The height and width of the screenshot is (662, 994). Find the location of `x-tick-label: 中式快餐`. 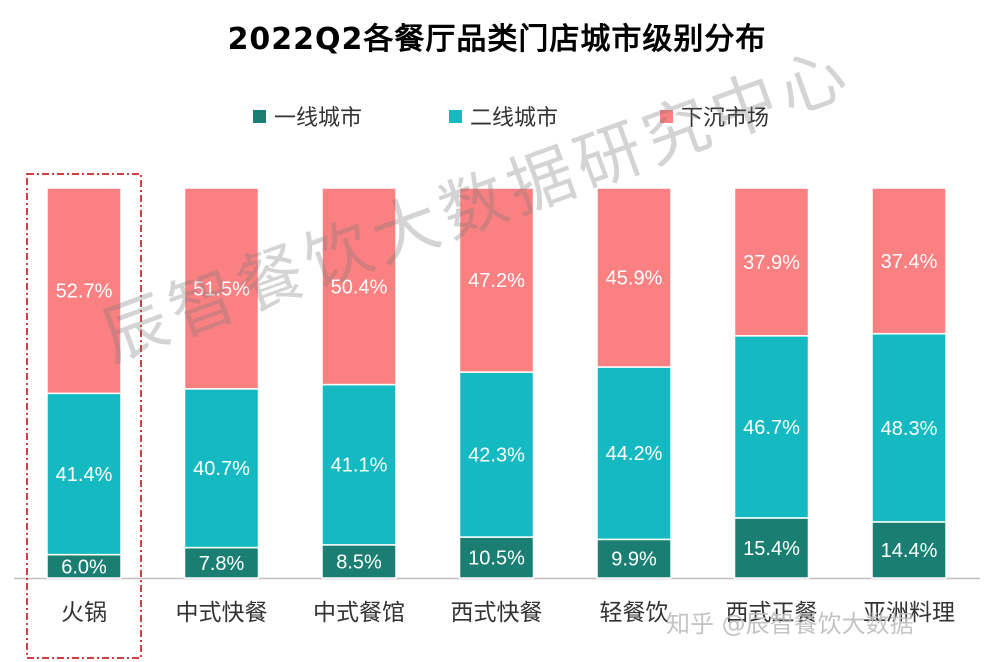

x-tick-label: 中式快餐 is located at coordinates (222, 613).